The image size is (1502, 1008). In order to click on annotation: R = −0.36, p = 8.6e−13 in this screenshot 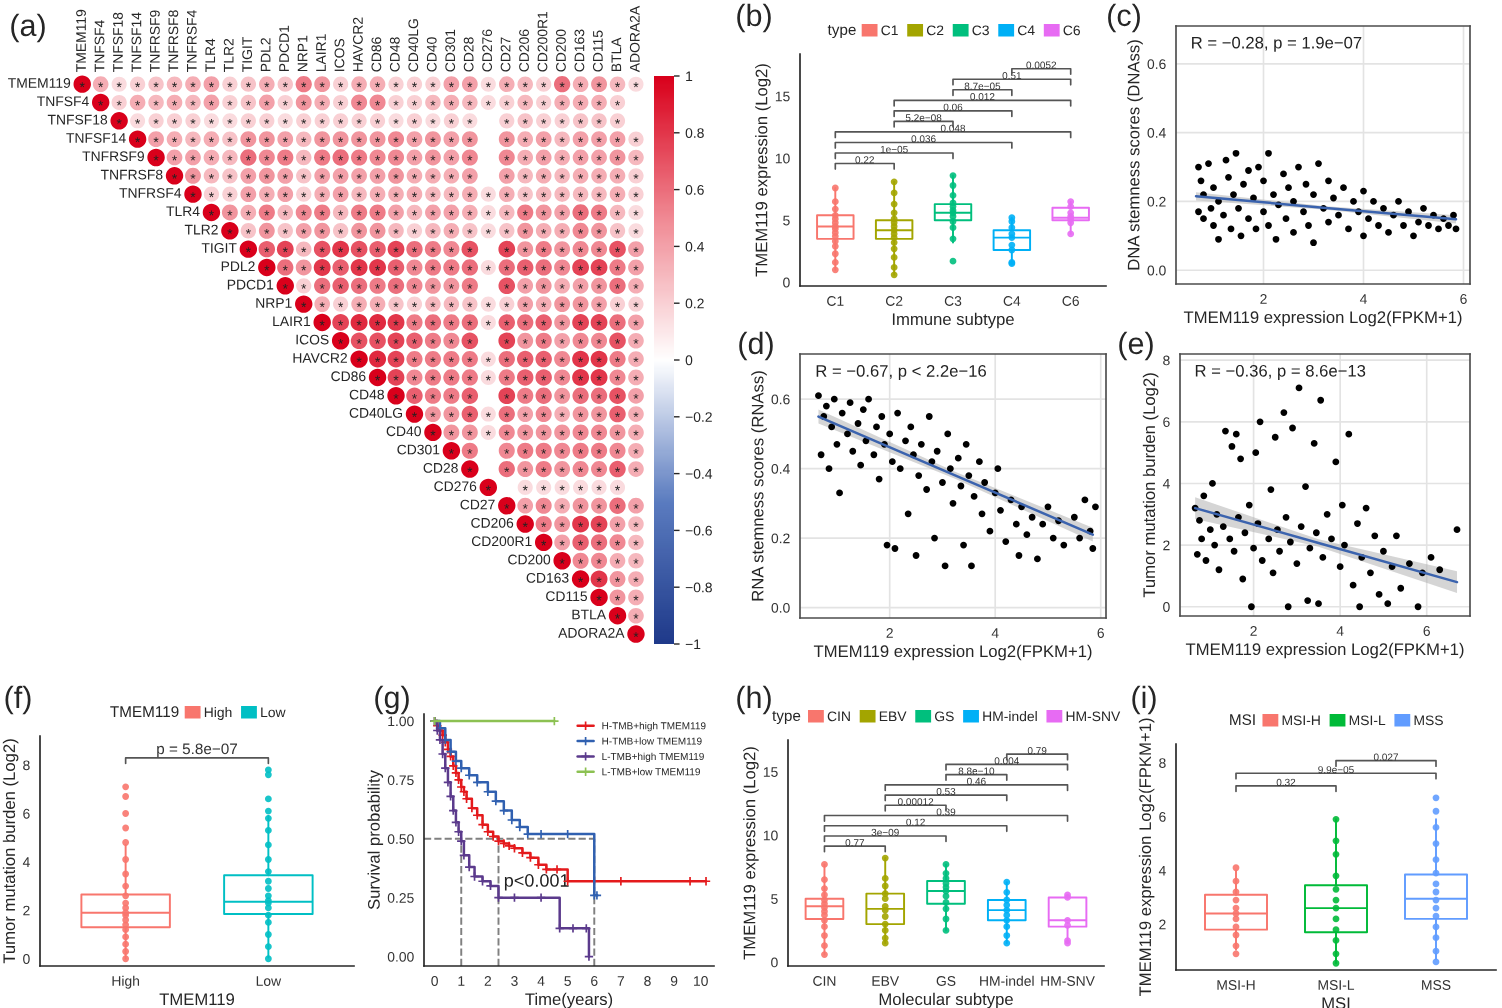, I will do `click(1280, 372)`.